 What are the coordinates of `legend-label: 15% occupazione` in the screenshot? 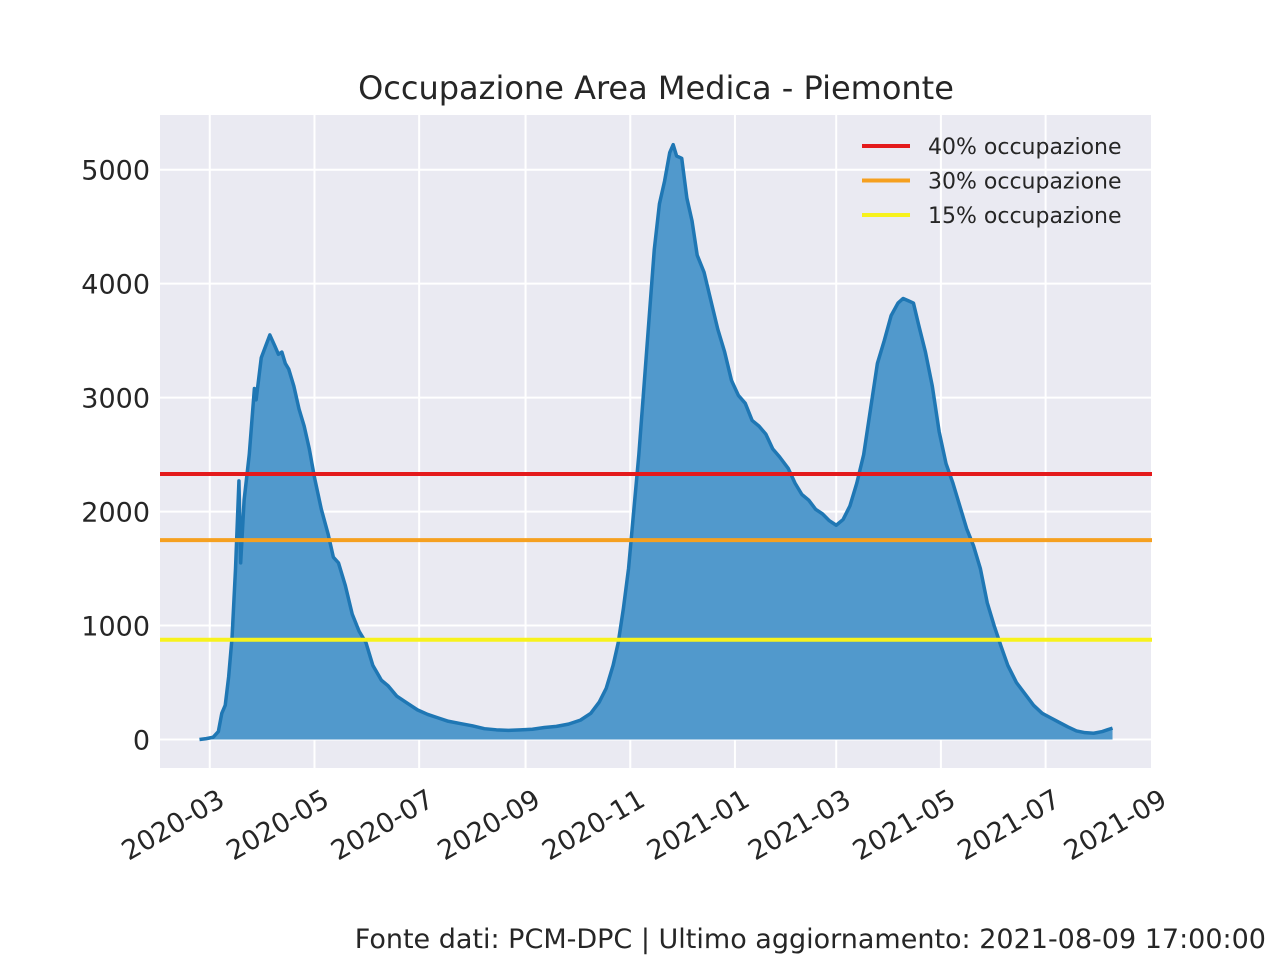 It's located at (1025, 216).